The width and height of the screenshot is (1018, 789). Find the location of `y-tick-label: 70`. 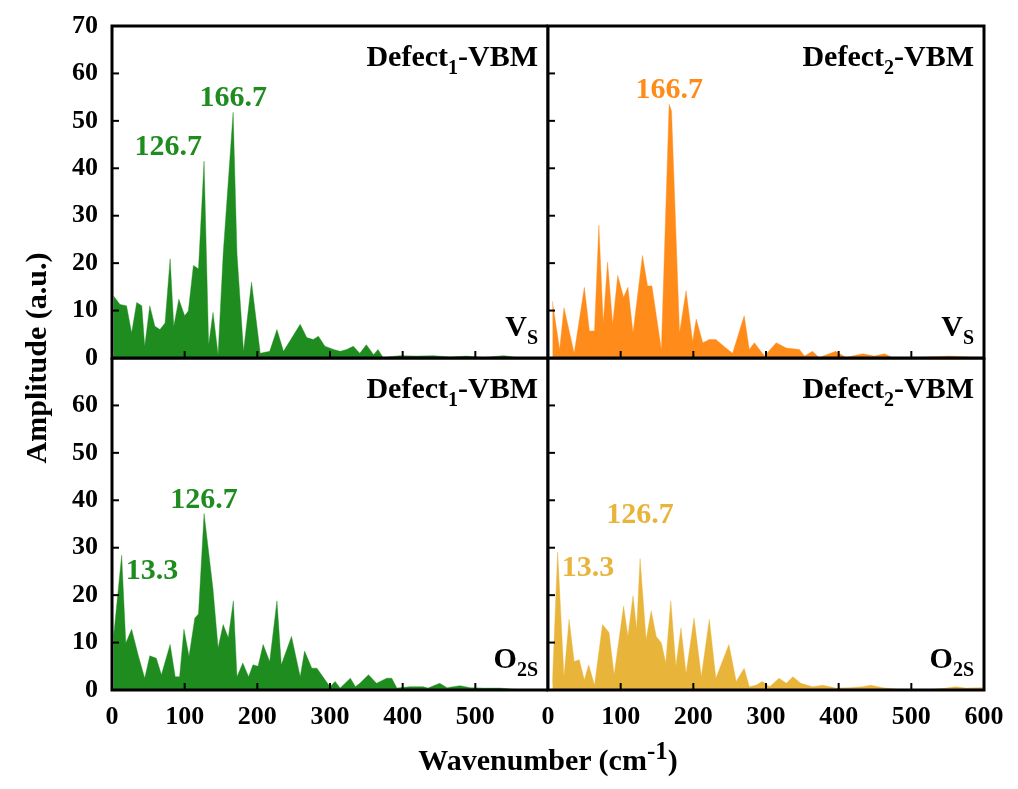

y-tick-label: 70 is located at coordinates (85, 24).